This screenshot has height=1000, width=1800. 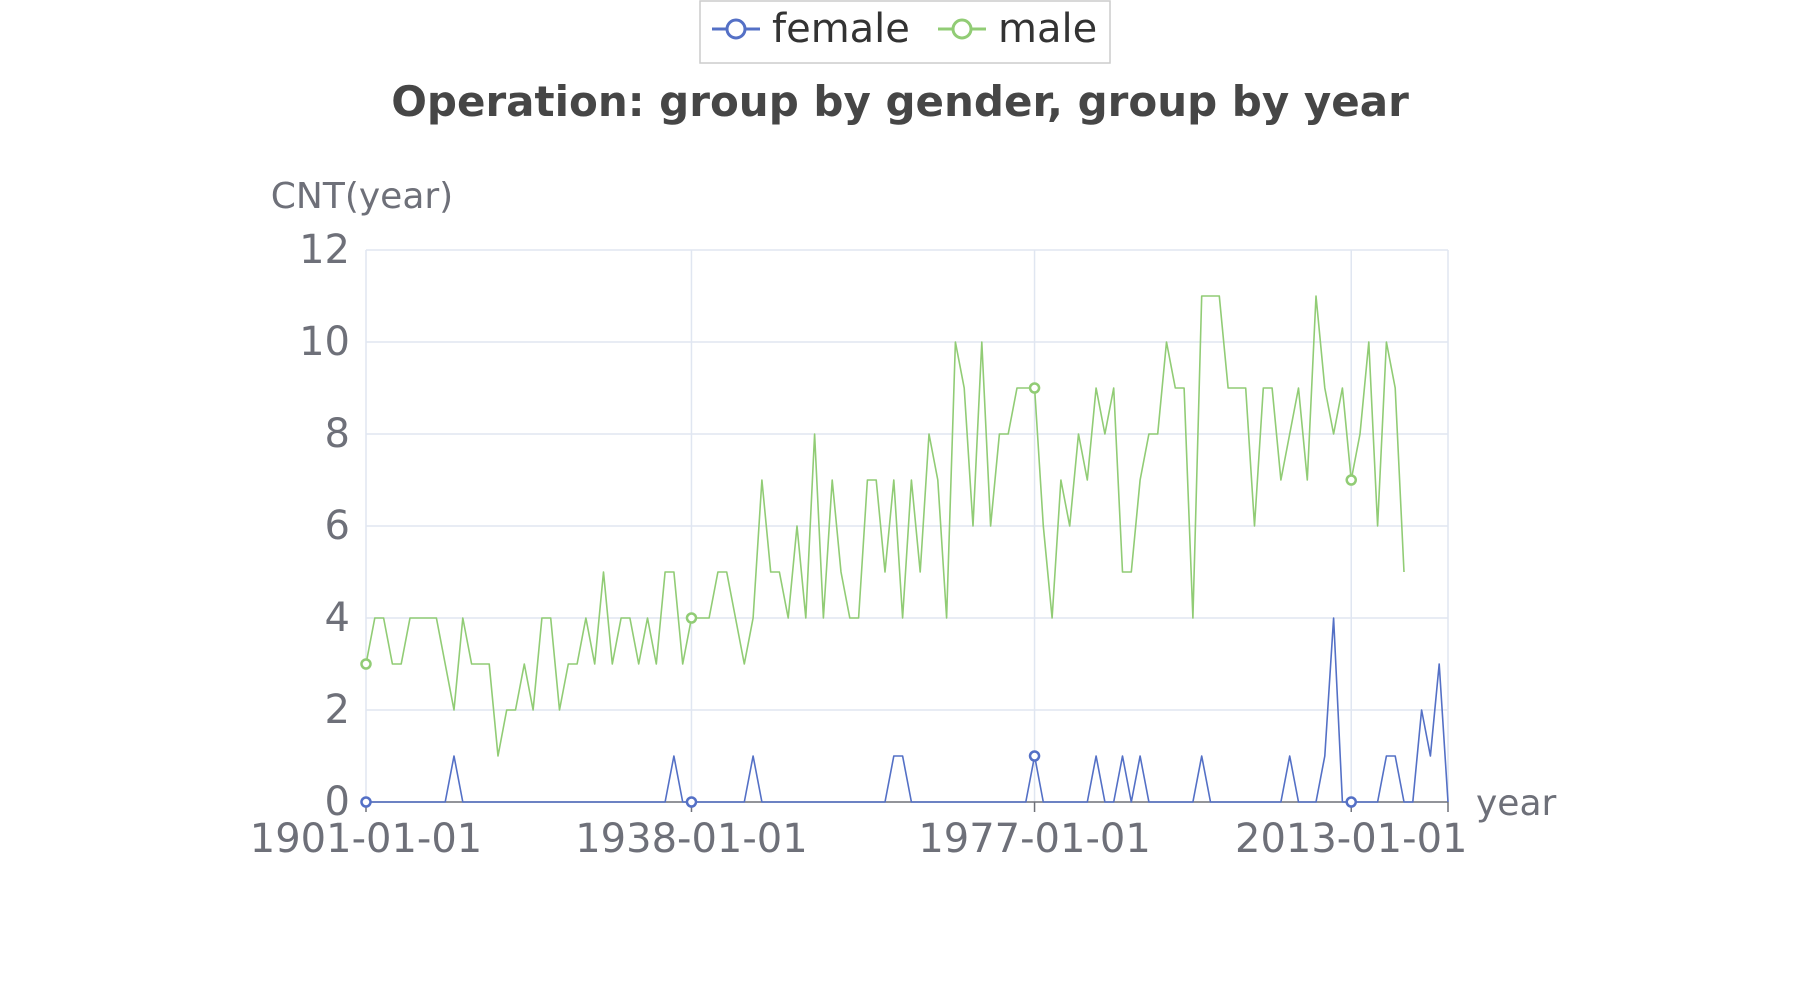 What do you see at coordinates (691, 839) in the screenshot?
I see `x-tick-label: 1938-01-01` at bounding box center [691, 839].